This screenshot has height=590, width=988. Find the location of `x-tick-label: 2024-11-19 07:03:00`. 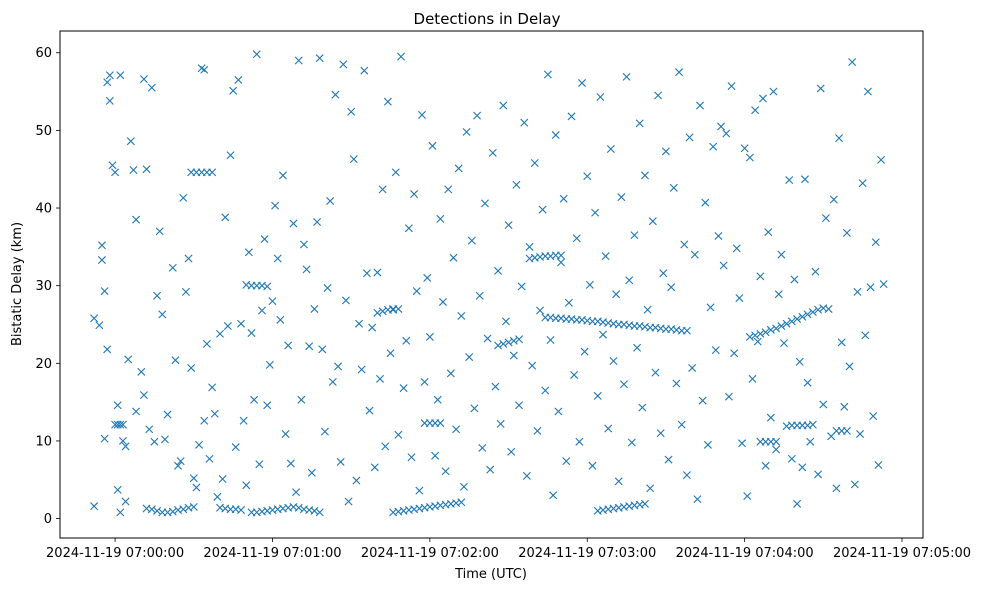

x-tick-label: 2024-11-19 07:03:00 is located at coordinates (587, 553).